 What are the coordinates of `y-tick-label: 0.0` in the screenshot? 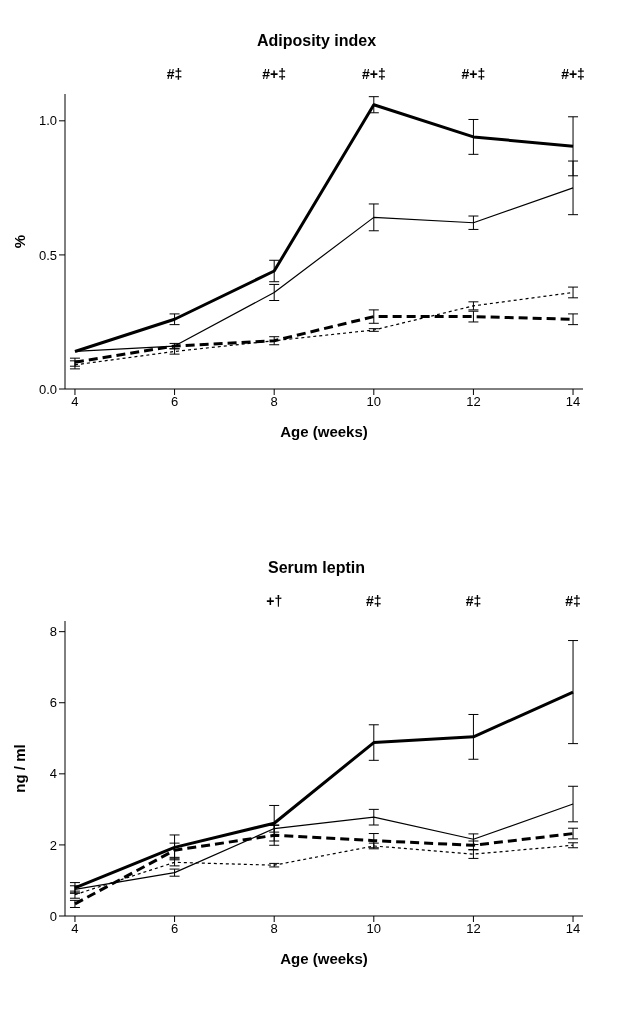 It's located at (47, 389).